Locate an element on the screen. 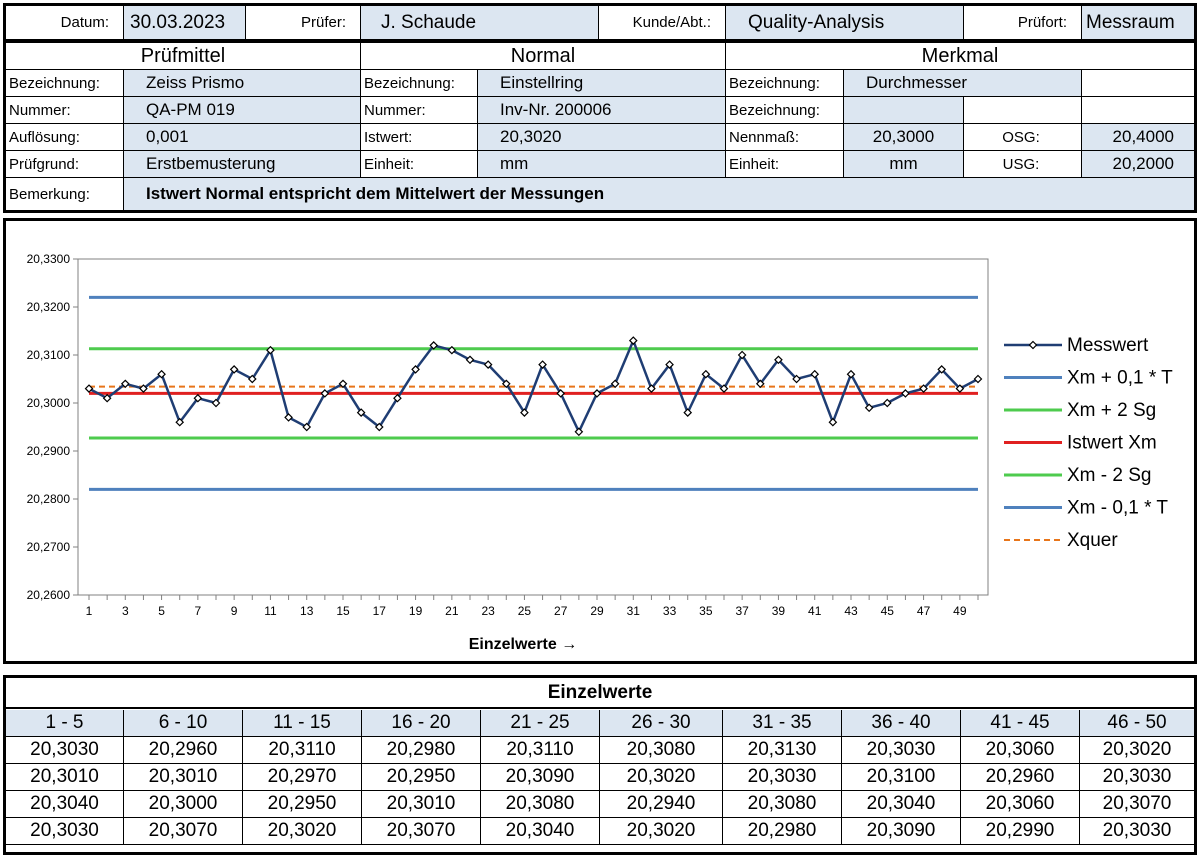  pruefmittel-title: Prüfmittel is located at coordinates (183, 56).